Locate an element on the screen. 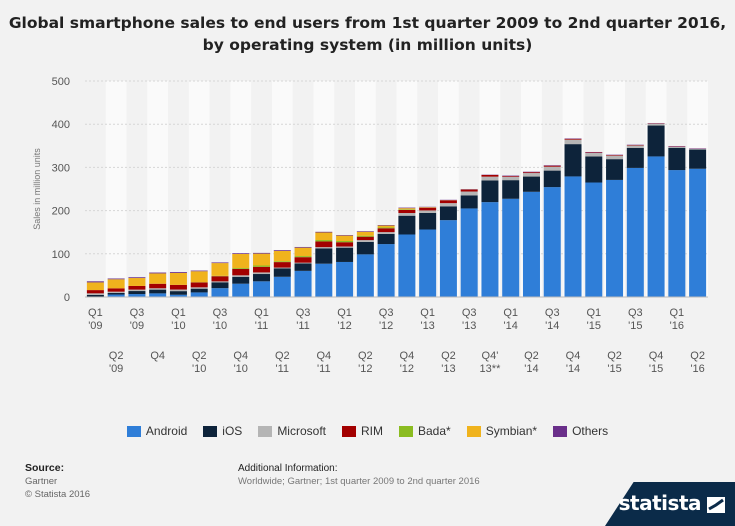  x-tick-label-year: '10 is located at coordinates (220, 326).